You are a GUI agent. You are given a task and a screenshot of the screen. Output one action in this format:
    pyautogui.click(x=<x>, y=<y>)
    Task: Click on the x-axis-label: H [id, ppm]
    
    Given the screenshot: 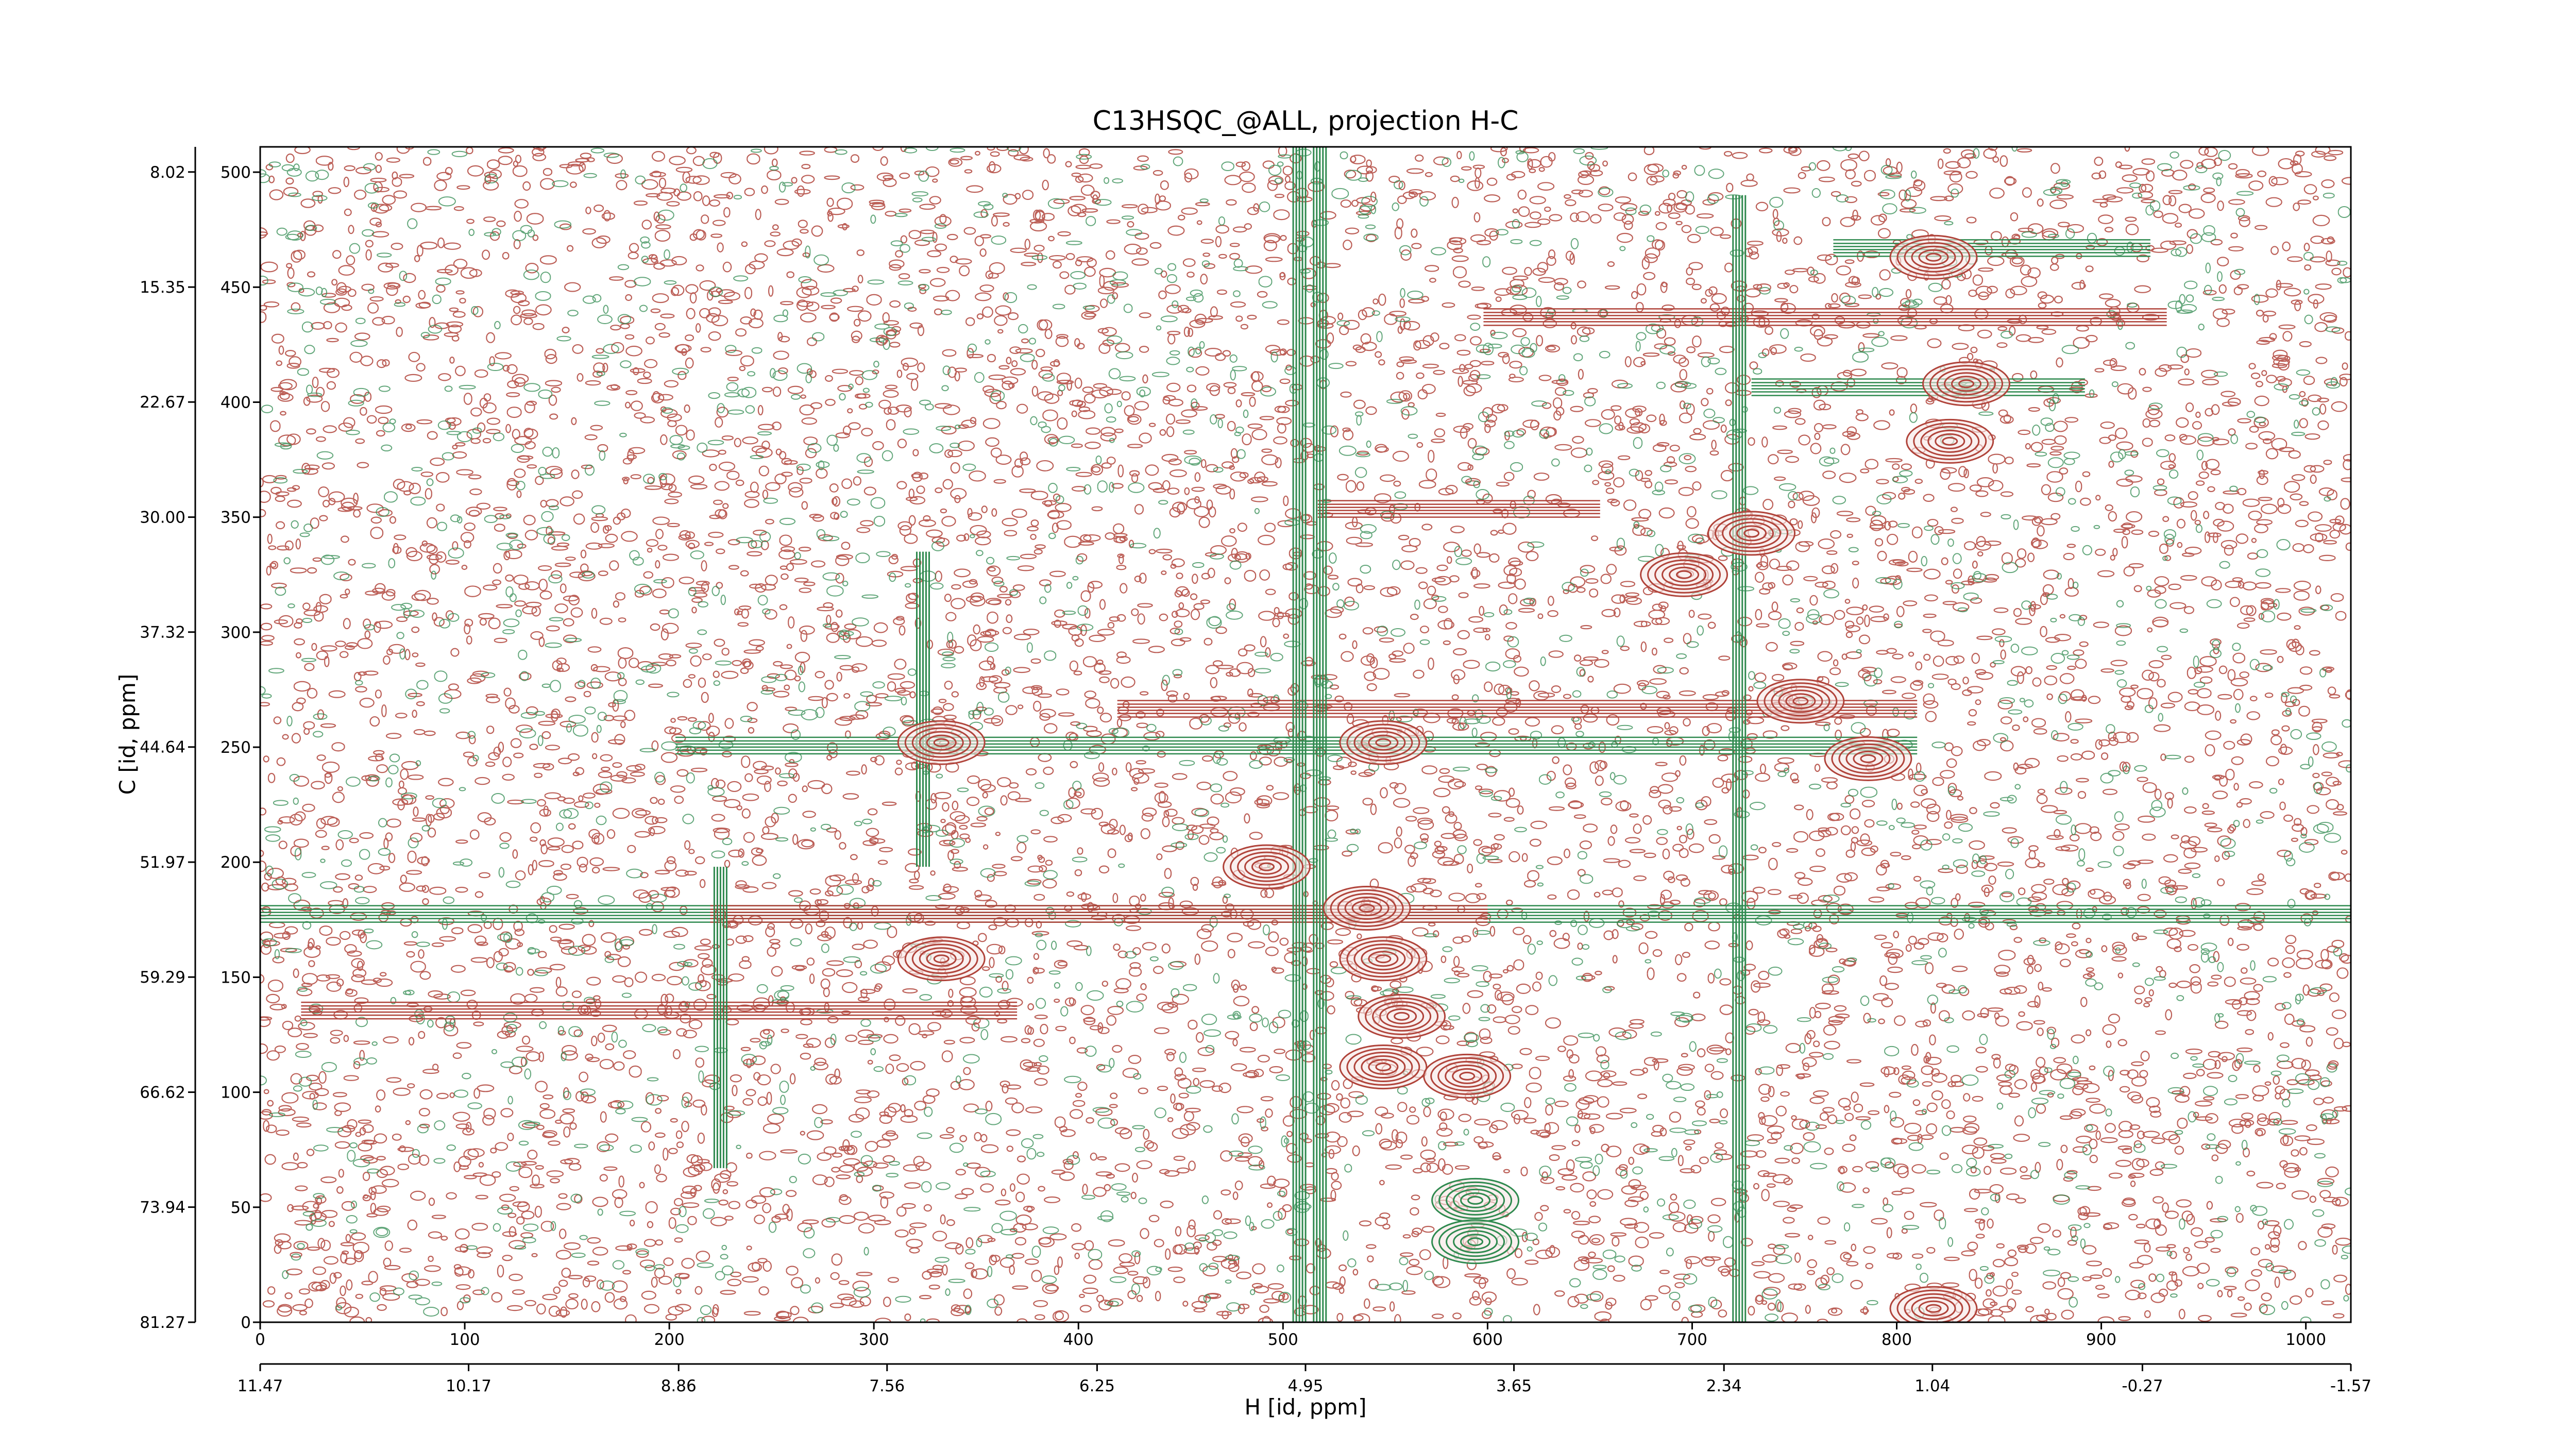 What is the action you would take?
    pyautogui.click(x=1306, y=1407)
    